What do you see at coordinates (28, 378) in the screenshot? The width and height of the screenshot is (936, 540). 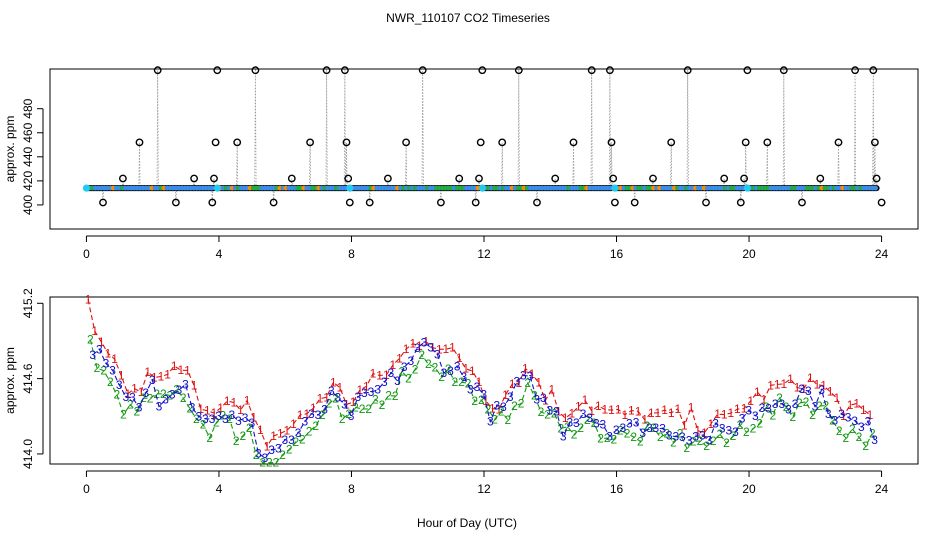 I see `bottom-y-tick-label: 414.6` at bounding box center [28, 378].